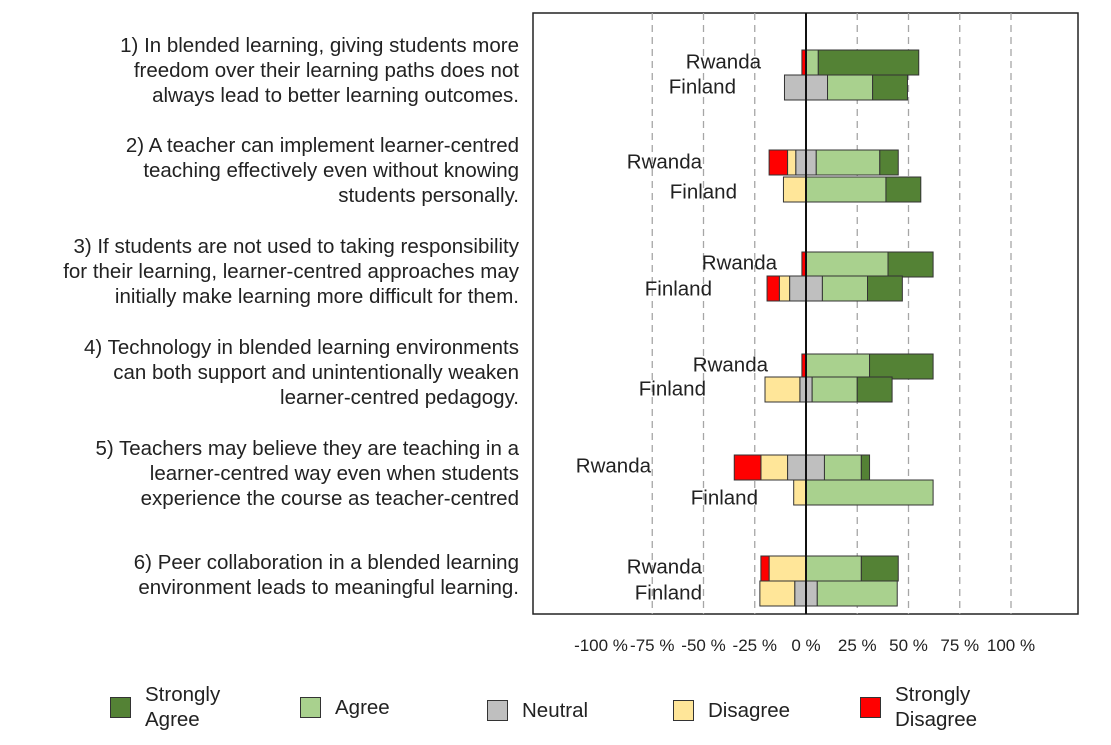  Describe the element at coordinates (842, 467) in the screenshot. I see `bar-agree-rwanda-q5` at that location.